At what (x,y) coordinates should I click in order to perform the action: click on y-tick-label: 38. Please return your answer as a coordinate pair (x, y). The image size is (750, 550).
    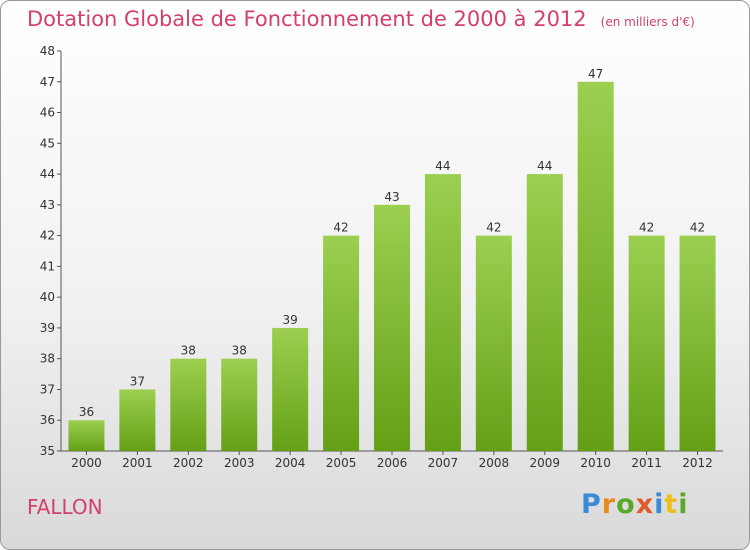
    Looking at the image, I should click on (47, 359).